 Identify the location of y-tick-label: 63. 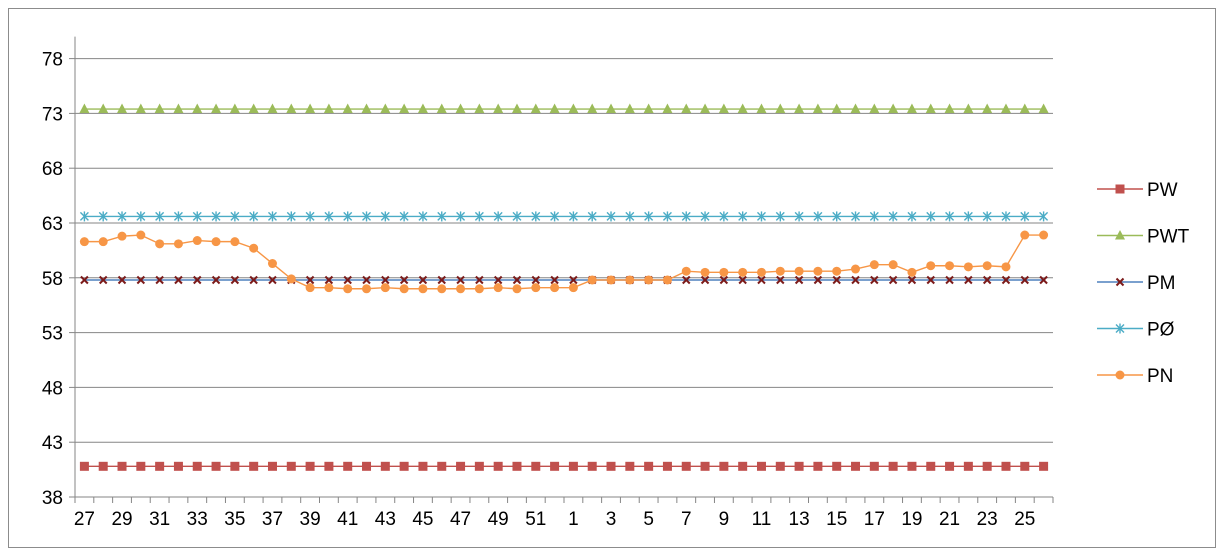
(52, 224).